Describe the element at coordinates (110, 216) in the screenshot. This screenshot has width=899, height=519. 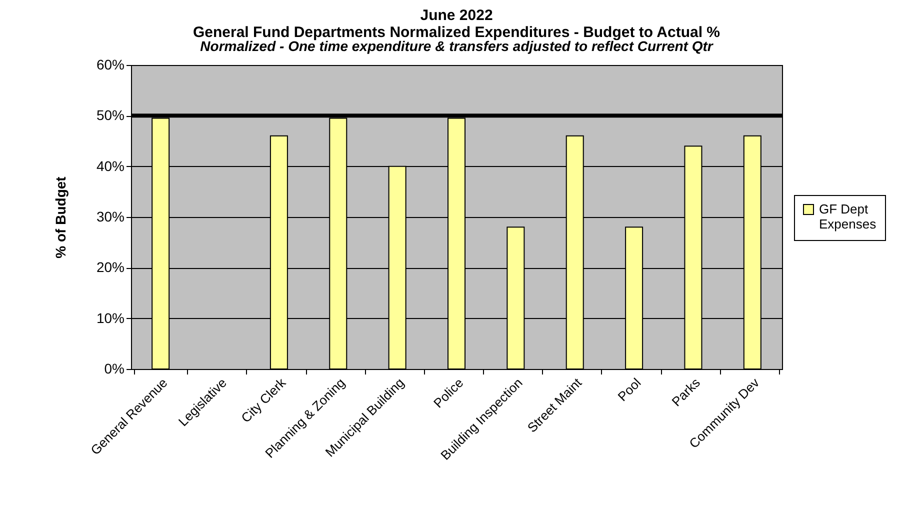
I see `y-tick-label: 30%` at that location.